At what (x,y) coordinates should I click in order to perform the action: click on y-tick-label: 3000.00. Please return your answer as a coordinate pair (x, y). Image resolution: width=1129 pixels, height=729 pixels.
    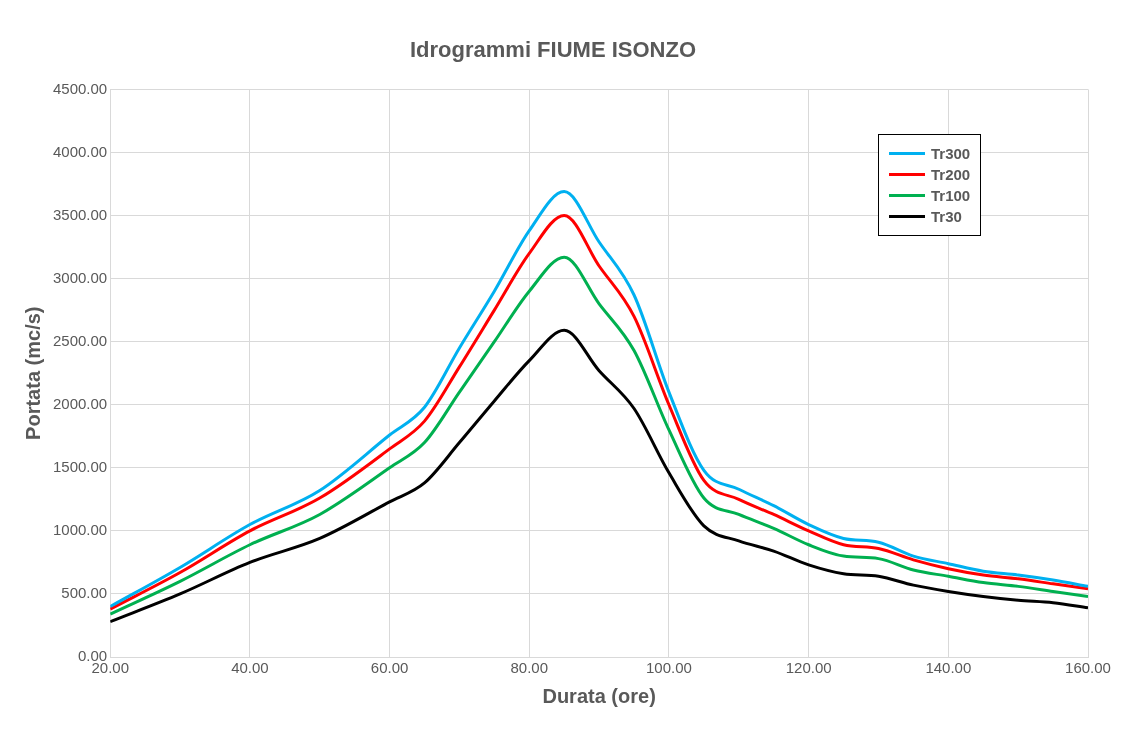
    Looking at the image, I should click on (80, 277).